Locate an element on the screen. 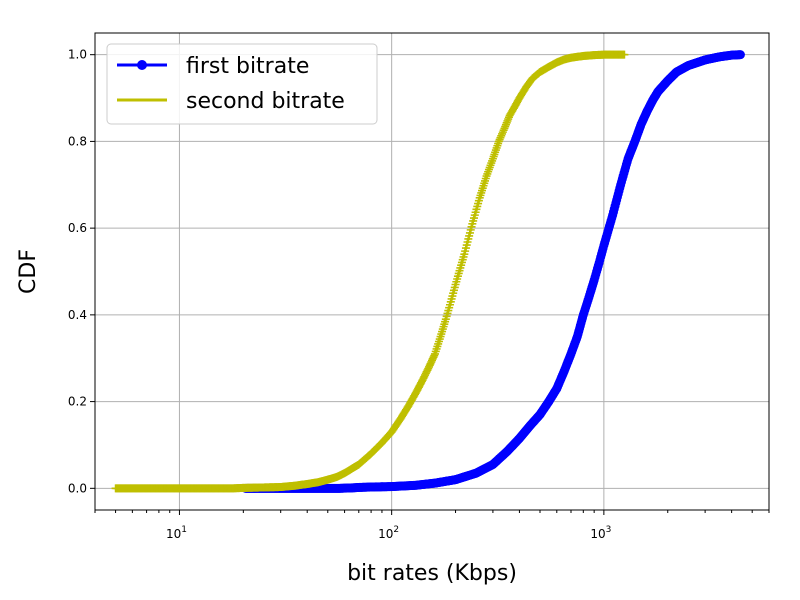  y-tick-label: 0.0 is located at coordinates (77, 488).